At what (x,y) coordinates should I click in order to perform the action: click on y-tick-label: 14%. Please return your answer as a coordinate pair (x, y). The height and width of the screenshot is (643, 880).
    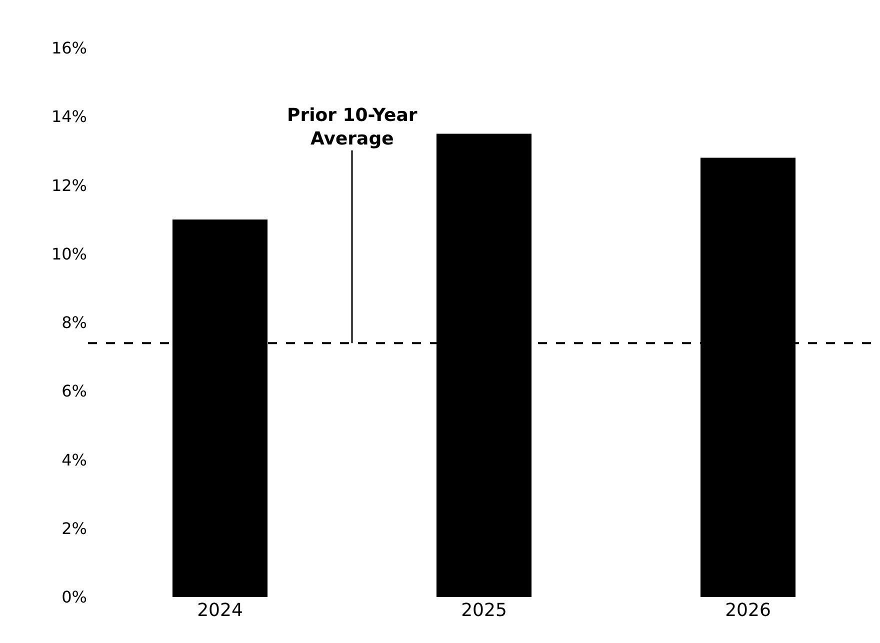
    Looking at the image, I should click on (69, 116).